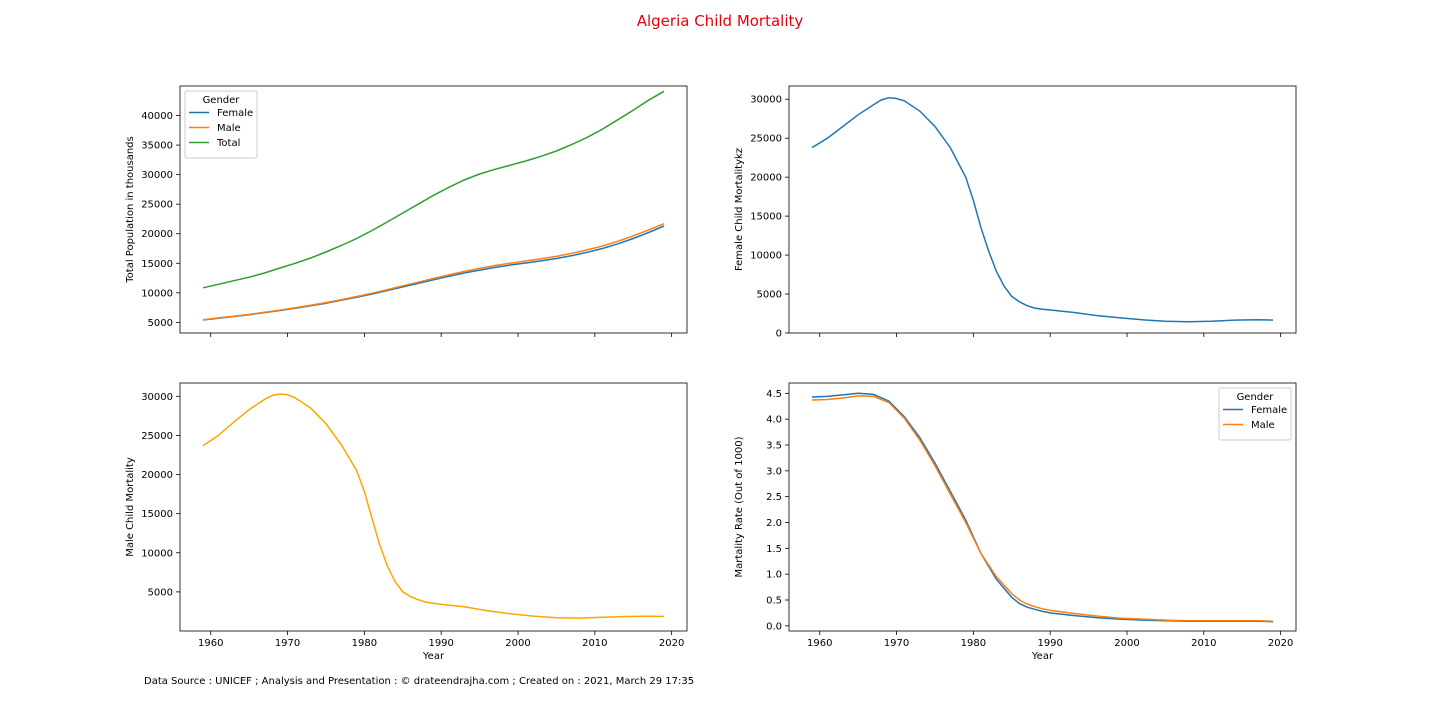 This screenshot has height=720, width=1440. Describe the element at coordinates (739, 209) in the screenshot. I see `y-axis-label: Female Child Mortalitykz` at that location.